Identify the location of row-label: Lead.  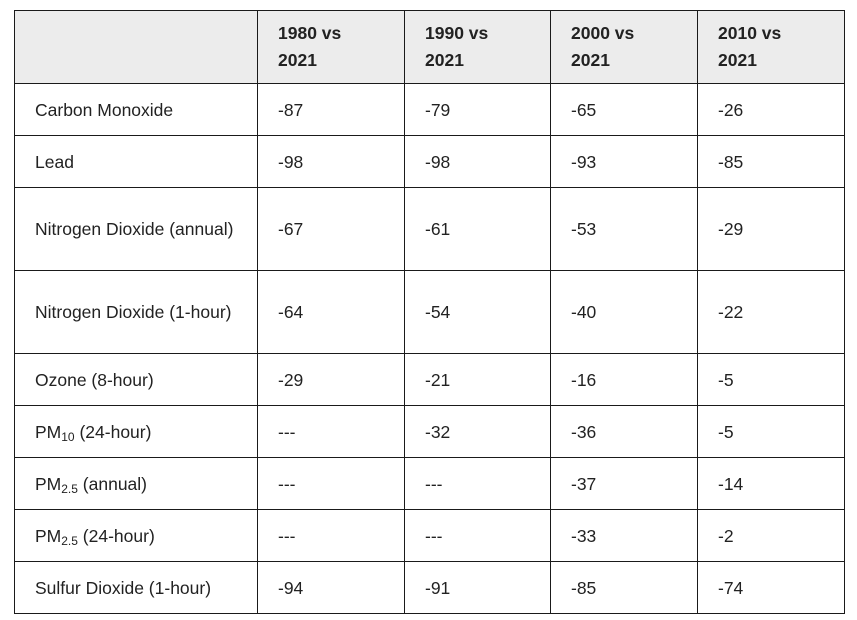
(136, 161).